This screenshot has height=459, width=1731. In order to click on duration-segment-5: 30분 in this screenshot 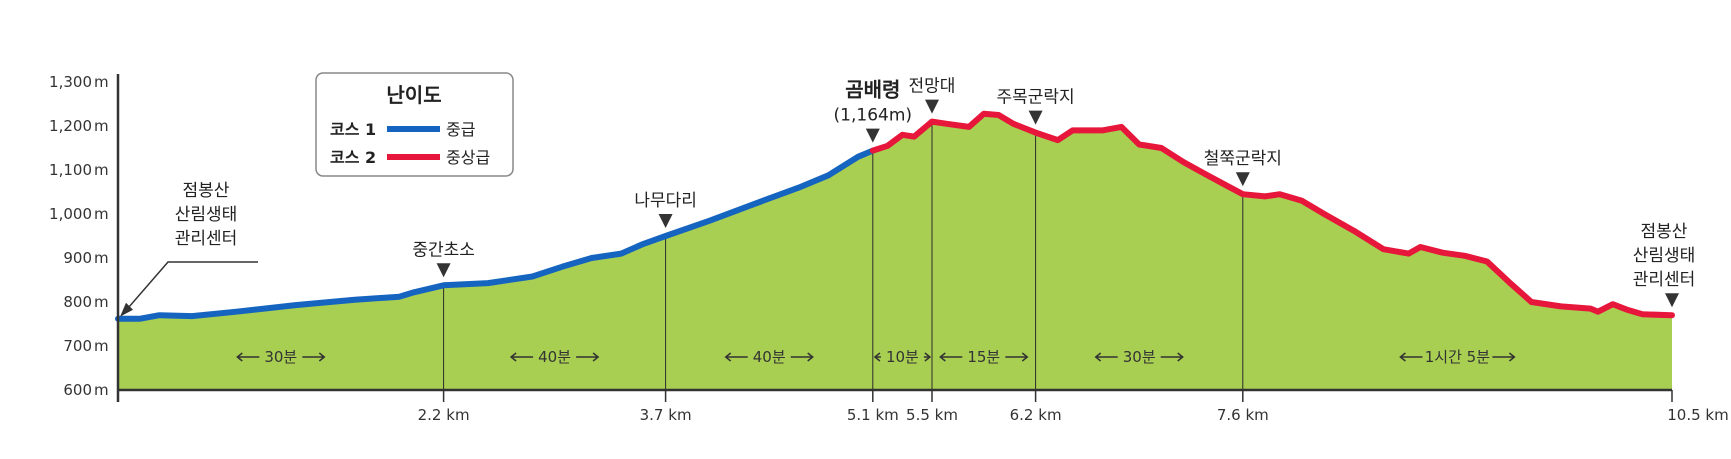, I will do `click(1139, 357)`.